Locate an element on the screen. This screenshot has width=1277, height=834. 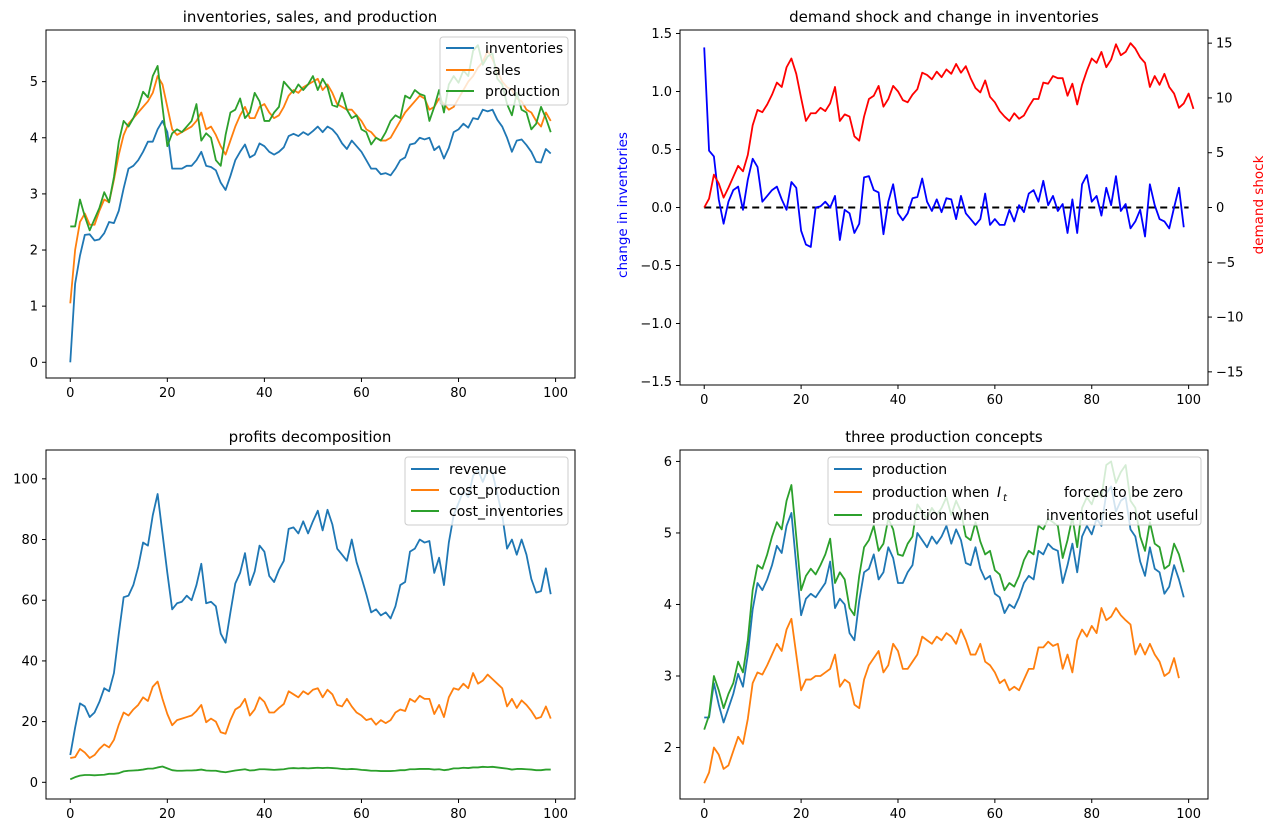
panel3-y-tick-label: 80 is located at coordinates (29, 540).